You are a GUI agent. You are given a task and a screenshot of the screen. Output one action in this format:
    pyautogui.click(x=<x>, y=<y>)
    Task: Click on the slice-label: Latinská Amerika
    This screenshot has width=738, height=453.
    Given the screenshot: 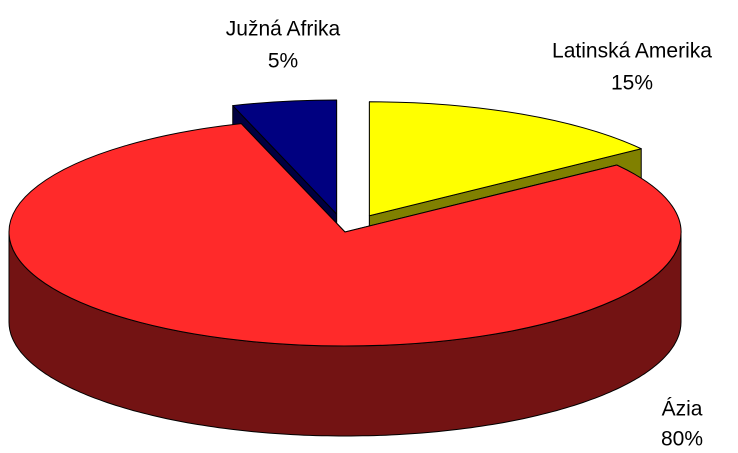 What is the action you would take?
    pyautogui.click(x=632, y=51)
    